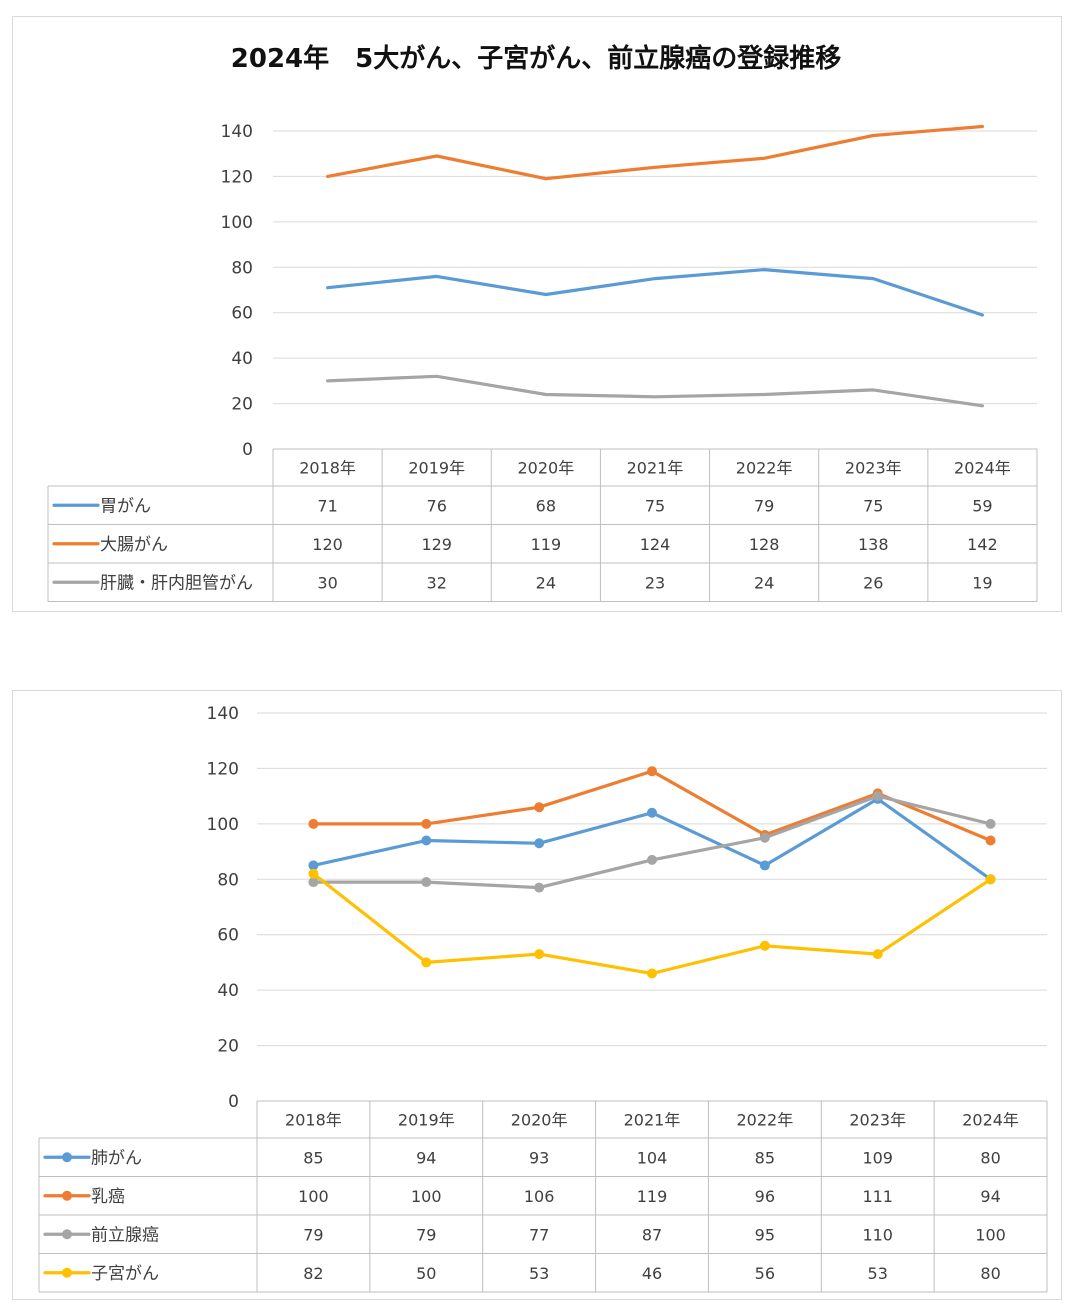 The width and height of the screenshot is (1070, 1315). Describe the element at coordinates (764, 544) in the screenshot. I see `data-table-value: 128` at that location.